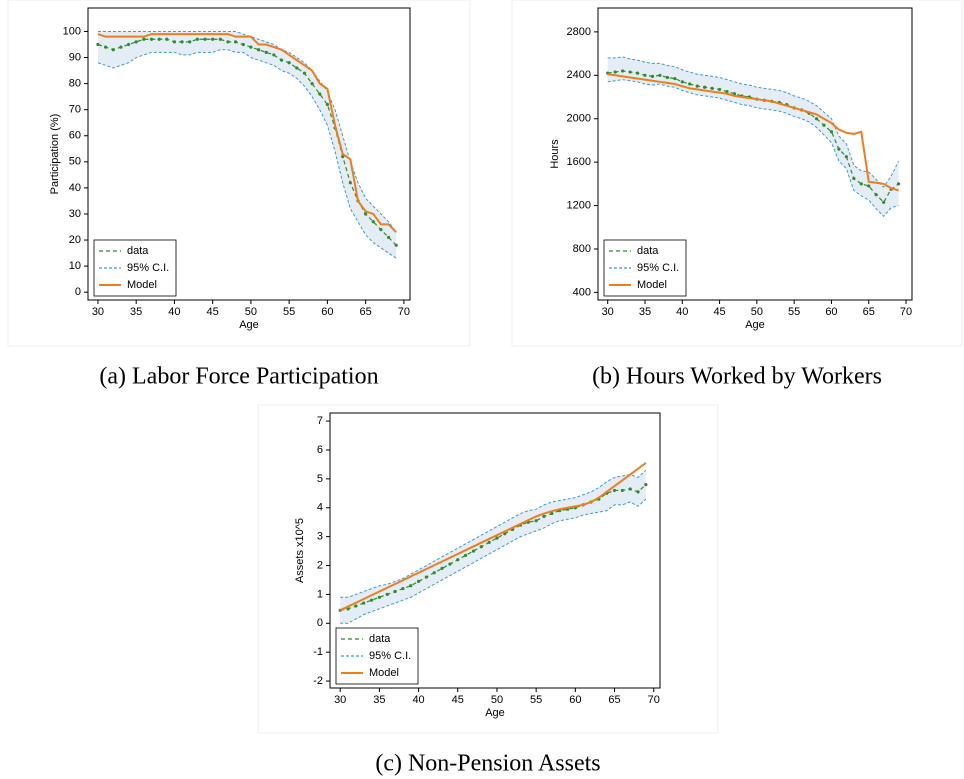 This screenshot has width=964, height=779. I want to click on x-tick-label: 35, so click(136, 312).